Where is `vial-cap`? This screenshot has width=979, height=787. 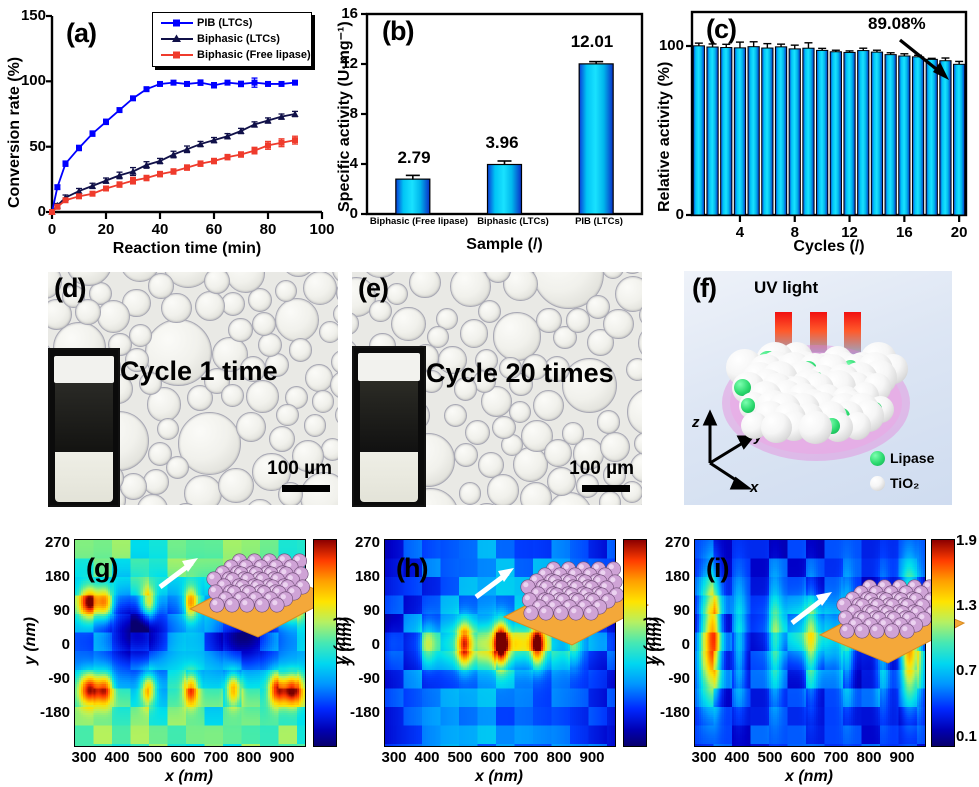 vial-cap is located at coordinates (84, 369).